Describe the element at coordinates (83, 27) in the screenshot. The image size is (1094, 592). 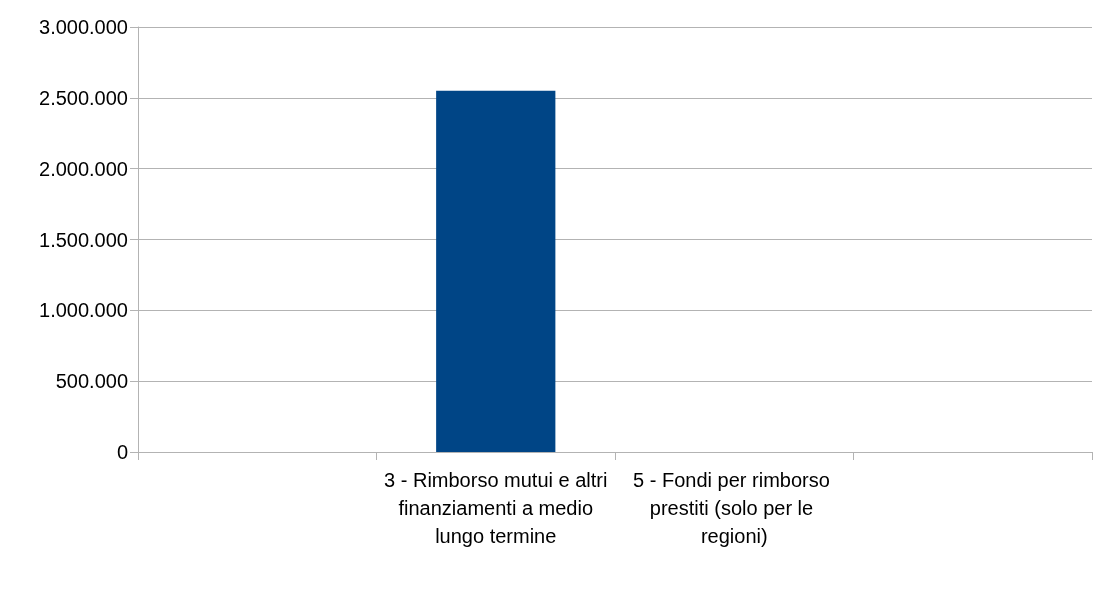
I see `y-tick-label: 3.000.000` at that location.